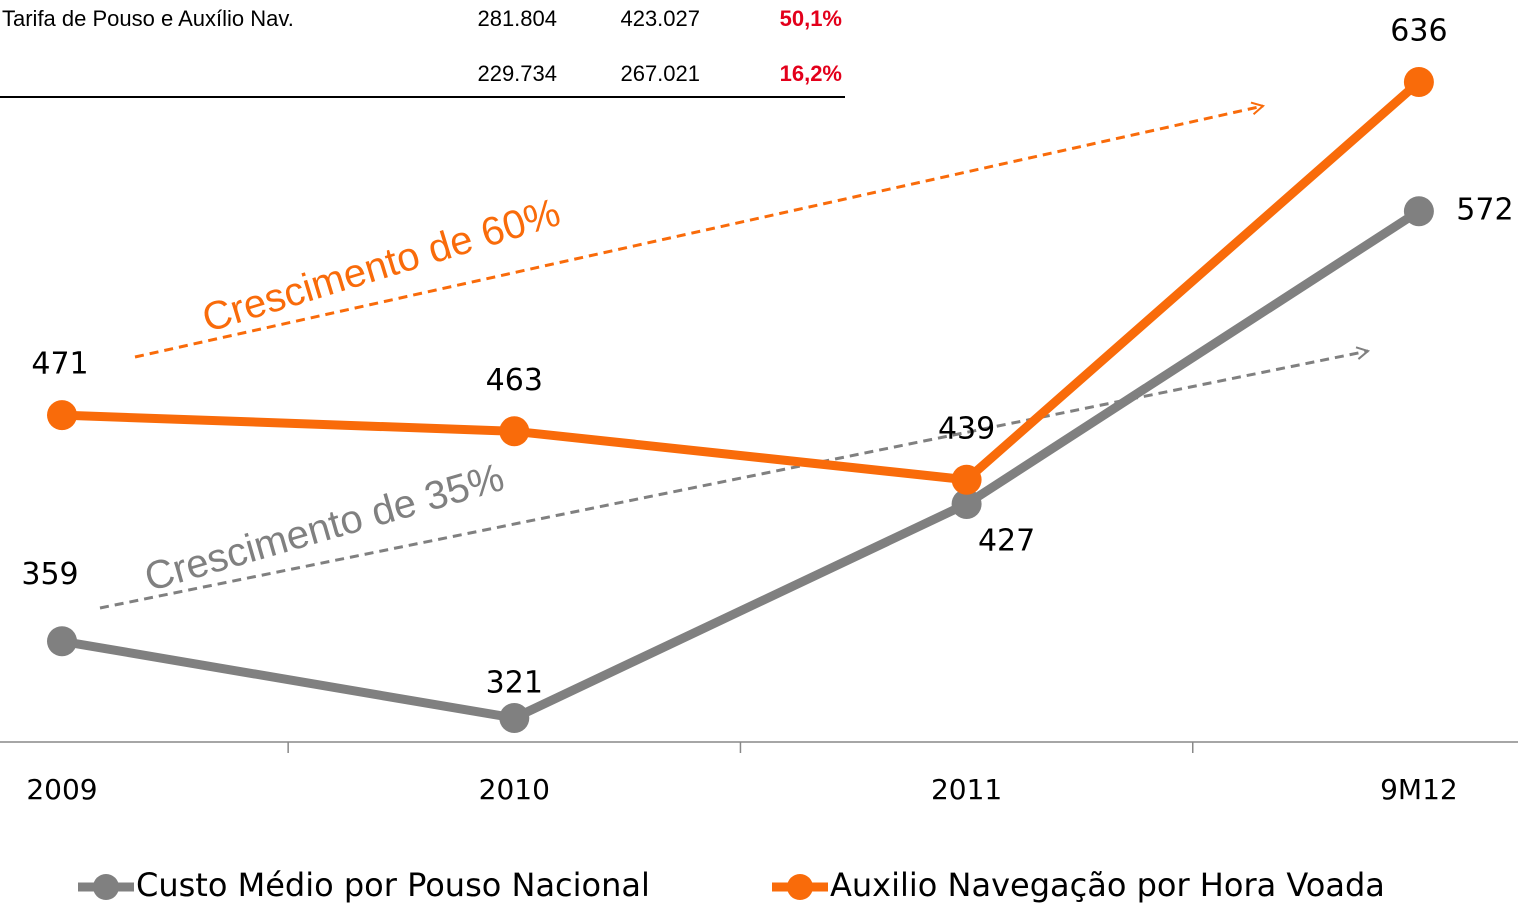  What do you see at coordinates (811, 18) in the screenshot?
I see `table-cell: 50,1%` at bounding box center [811, 18].